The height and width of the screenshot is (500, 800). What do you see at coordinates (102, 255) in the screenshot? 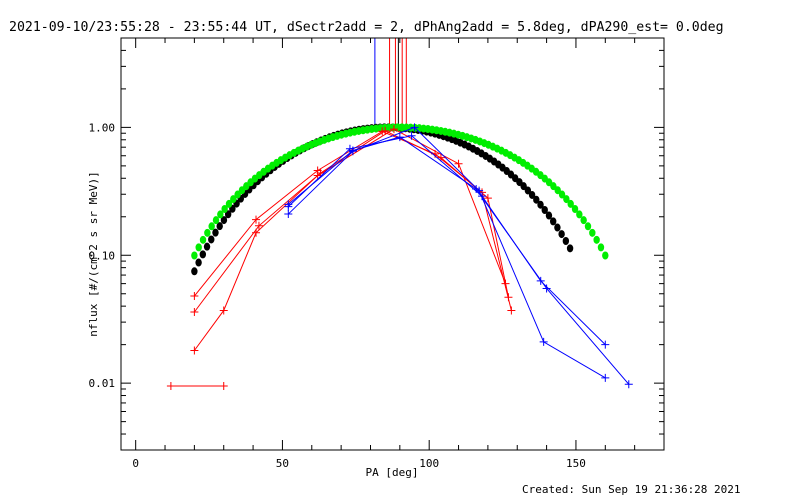
I see `y-tick-label: 0.10` at bounding box center [102, 255].